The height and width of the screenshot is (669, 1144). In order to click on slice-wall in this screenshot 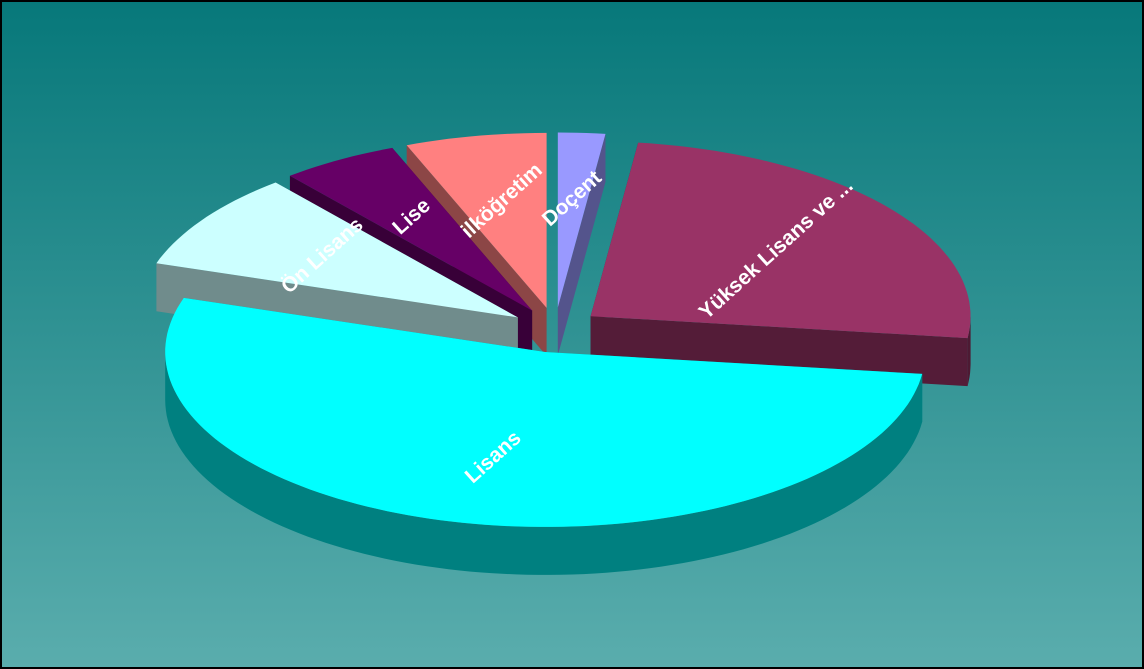, I will do `click(581, 244)`.